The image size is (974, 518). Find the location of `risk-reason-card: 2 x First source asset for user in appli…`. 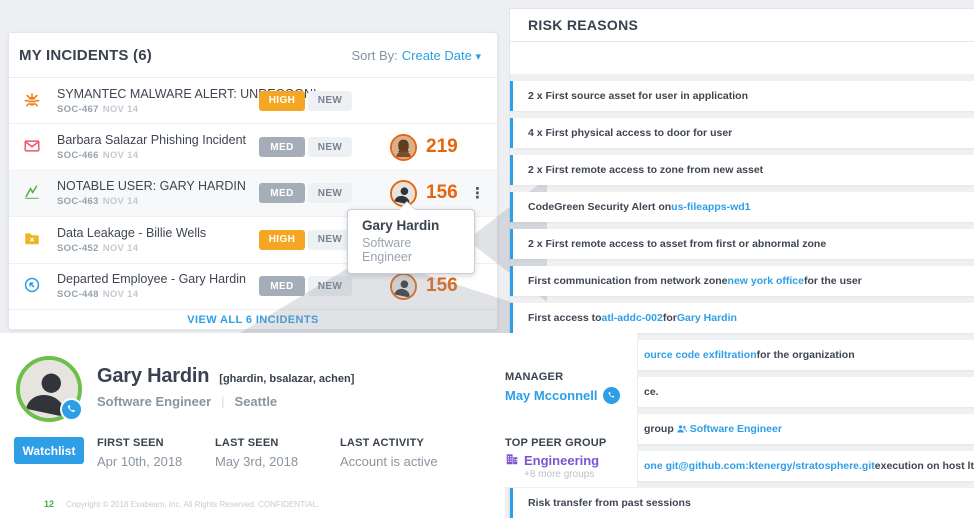

risk-reason-card: 2 x First source asset for user in appli… is located at coordinates (742, 96).